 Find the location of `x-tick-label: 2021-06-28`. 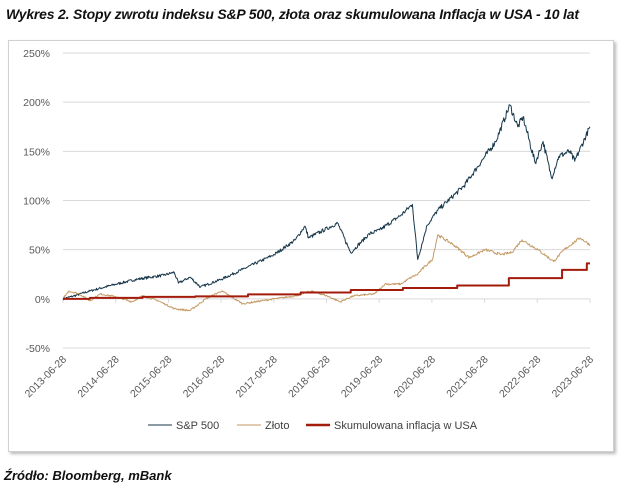

x-tick-label: 2021-06-28 is located at coordinates (467, 377).